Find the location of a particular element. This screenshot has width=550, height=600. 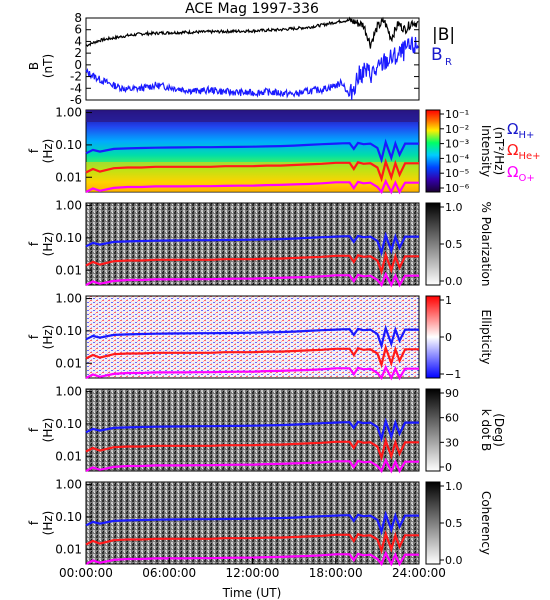

intensity-ylabel-f: f is located at coordinates (34, 150).